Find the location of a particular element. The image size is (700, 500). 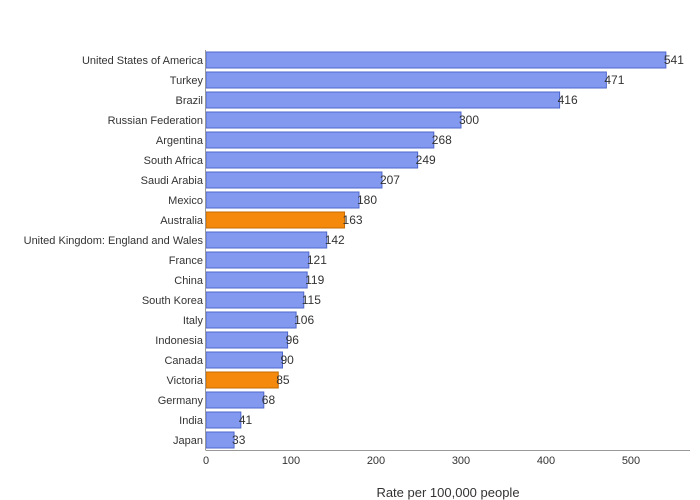

value-label: 300 is located at coordinates (469, 120).